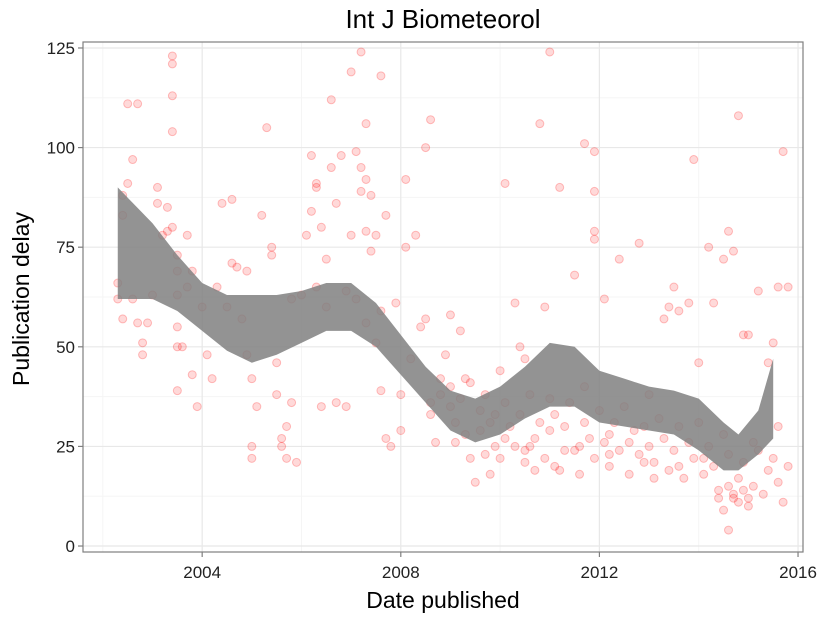 This screenshot has height=618, width=825. Describe the element at coordinates (70, 546) in the screenshot. I see `y-tick-label: 0` at that location.